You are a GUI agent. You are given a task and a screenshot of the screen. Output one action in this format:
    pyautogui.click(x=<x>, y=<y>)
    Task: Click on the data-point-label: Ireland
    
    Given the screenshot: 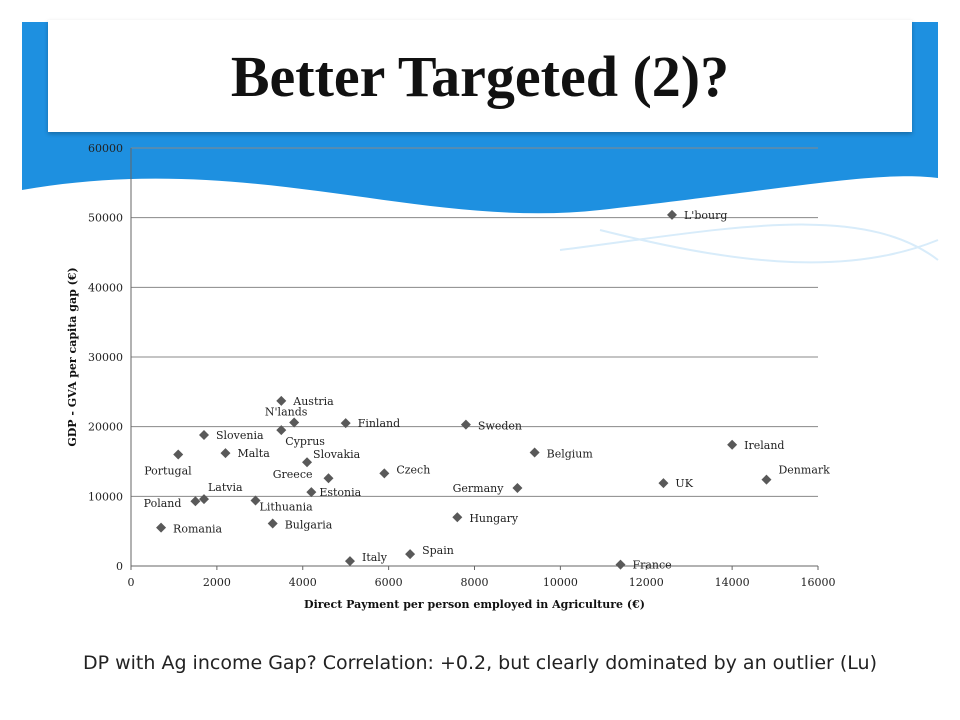 What is the action you would take?
    pyautogui.click(x=764, y=445)
    